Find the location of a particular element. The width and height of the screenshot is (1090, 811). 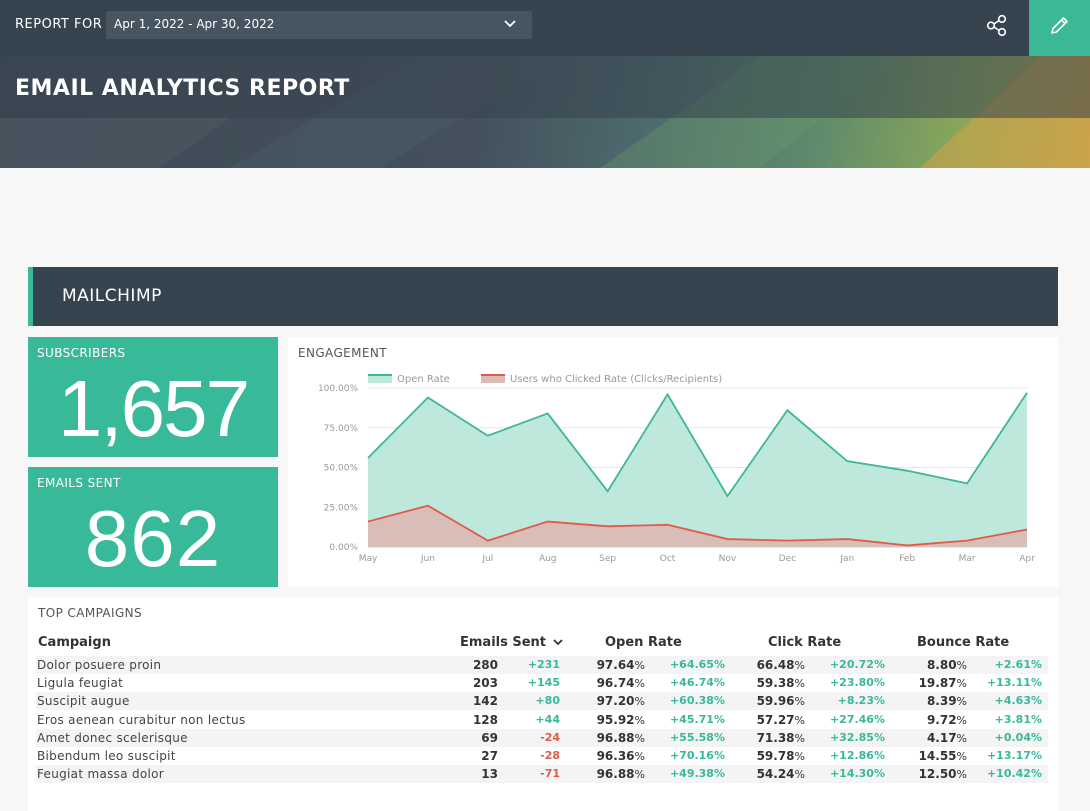

column-header-bounce-rate: Bounce Rate is located at coordinates (963, 642).